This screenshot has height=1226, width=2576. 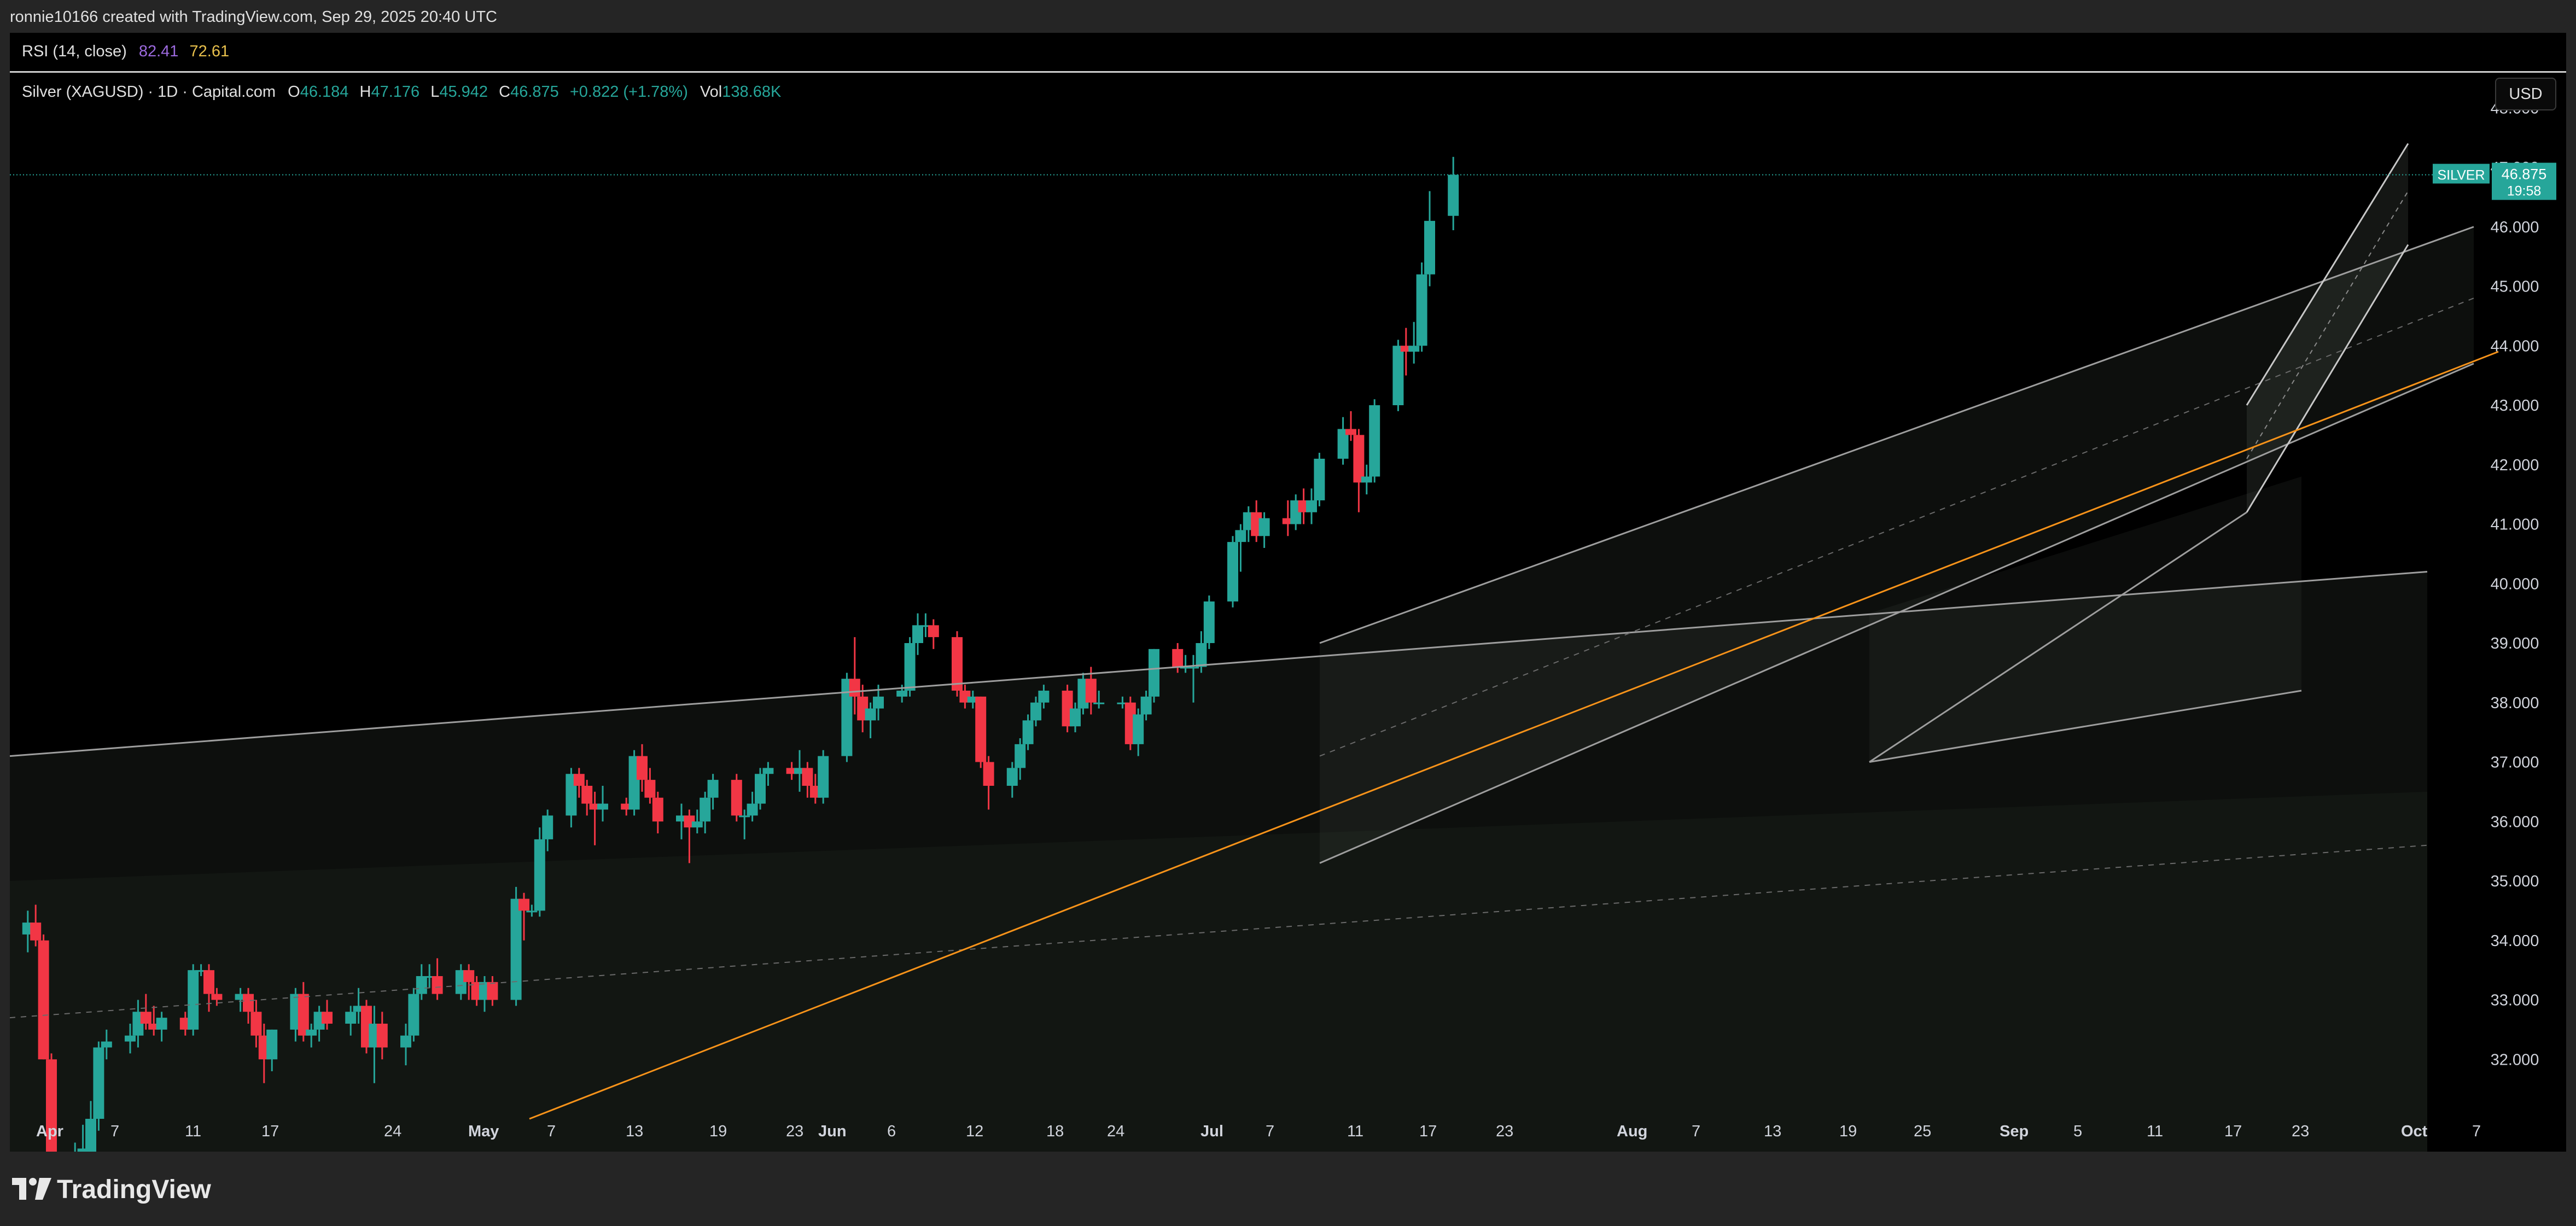 What do you see at coordinates (2515, 822) in the screenshot?
I see `price-axis-label: 36.000` at bounding box center [2515, 822].